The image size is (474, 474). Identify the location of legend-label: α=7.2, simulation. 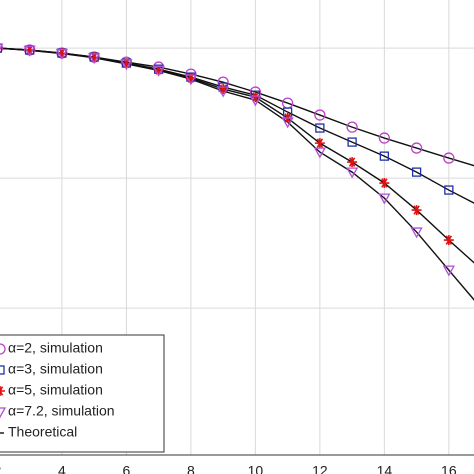
(61, 411).